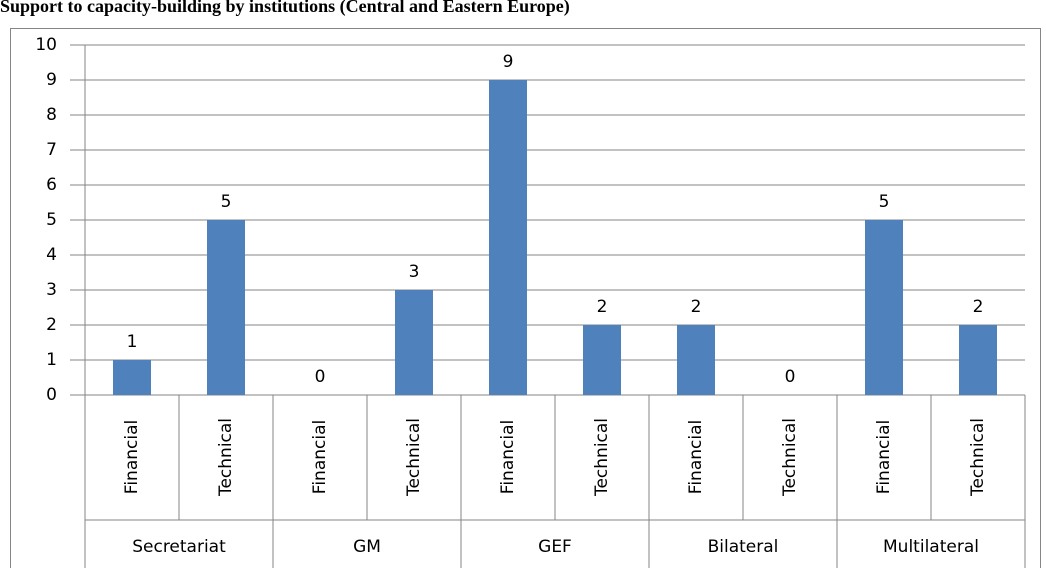 This screenshot has width=1046, height=568. Describe the element at coordinates (51, 115) in the screenshot. I see `y-tick-label: 8` at that location.